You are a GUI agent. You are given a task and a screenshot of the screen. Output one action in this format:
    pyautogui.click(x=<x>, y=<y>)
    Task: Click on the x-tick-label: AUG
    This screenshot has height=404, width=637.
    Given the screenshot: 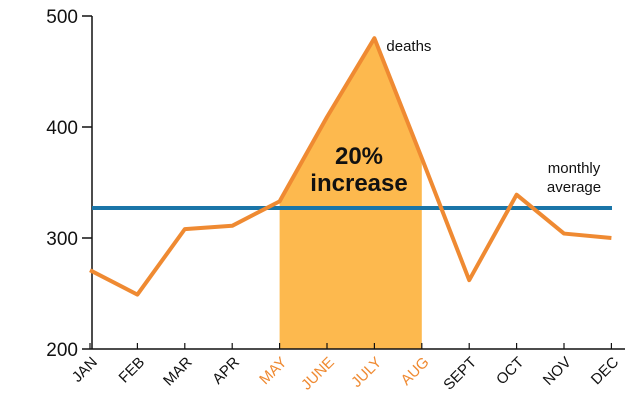 What is the action you would take?
    pyautogui.click(x=415, y=371)
    